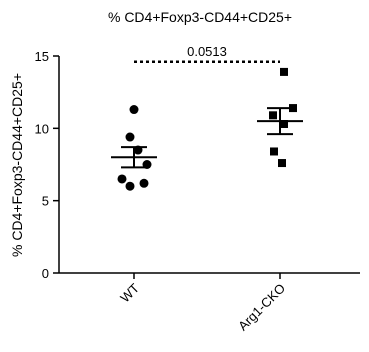 Image resolution: width=369 pixels, height=352 pixels. What do you see at coordinates (42, 128) in the screenshot?
I see `y-tick-label: 10` at bounding box center [42, 128].